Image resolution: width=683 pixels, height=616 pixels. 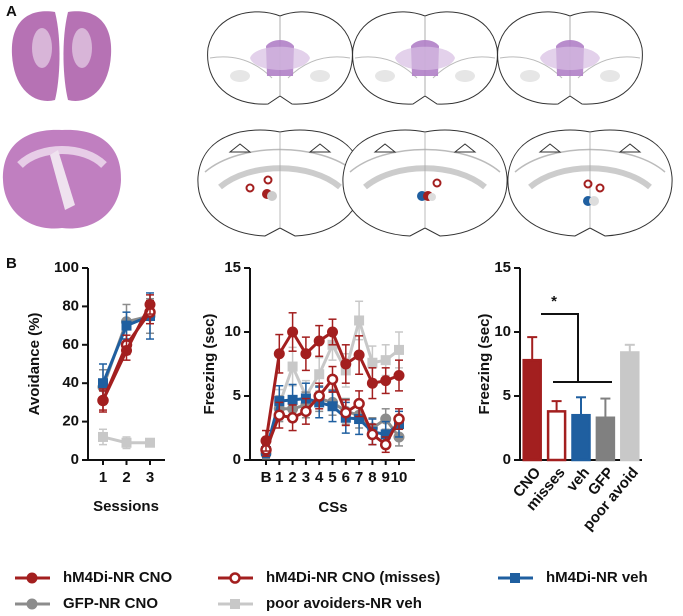 I want to click on x-tick-label: 5, so click(x=332, y=477).